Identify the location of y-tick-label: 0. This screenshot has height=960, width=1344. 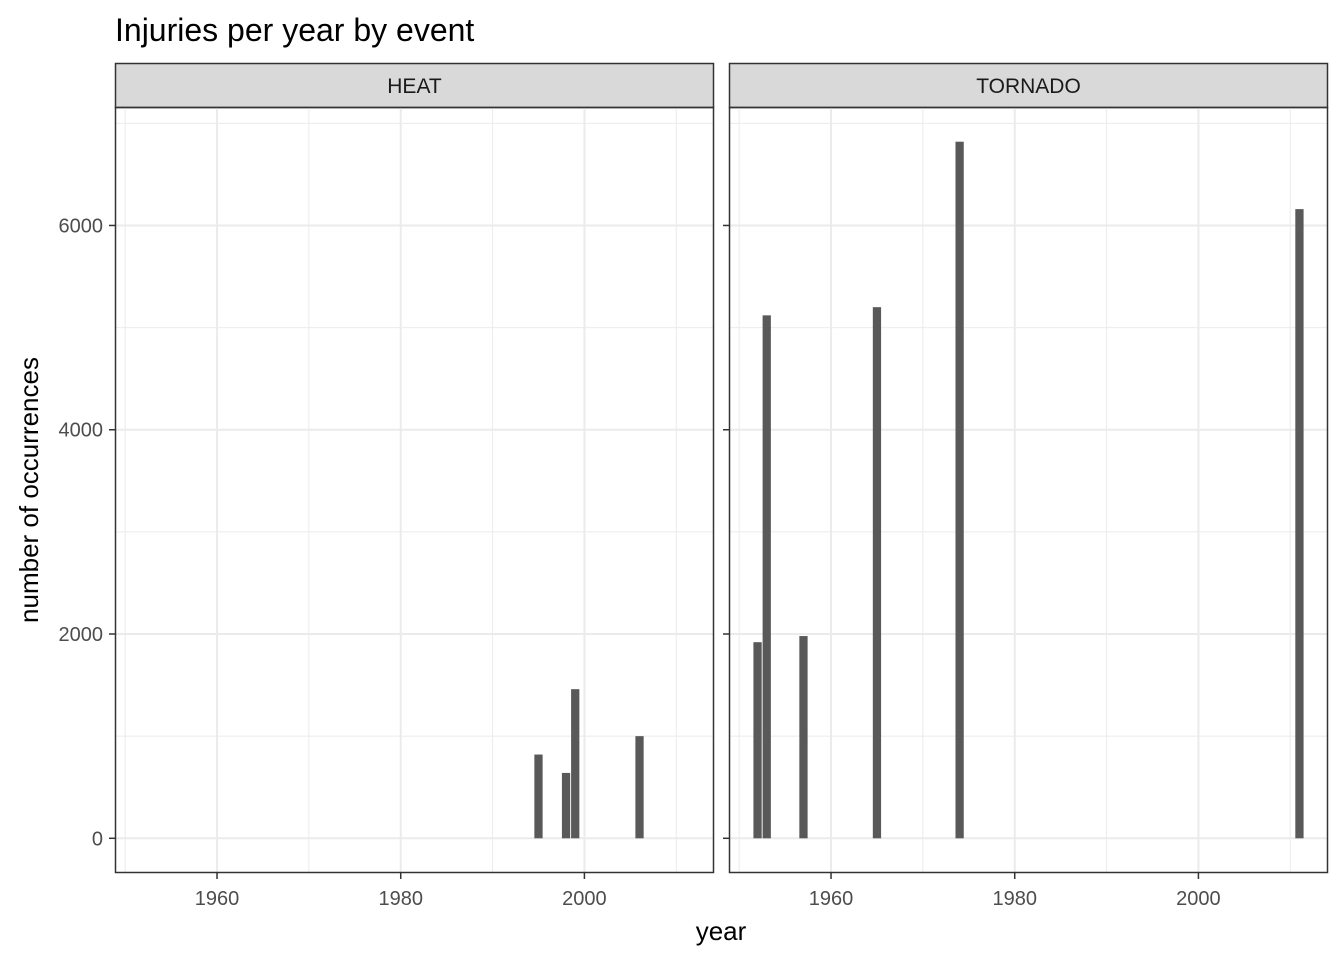
(97, 839).